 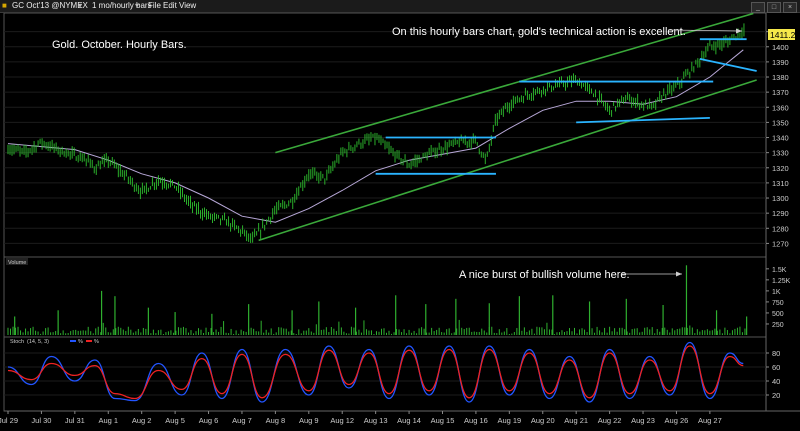 What do you see at coordinates (610, 420) in the screenshot?
I see `date-tick-label: Aug 22` at bounding box center [610, 420].